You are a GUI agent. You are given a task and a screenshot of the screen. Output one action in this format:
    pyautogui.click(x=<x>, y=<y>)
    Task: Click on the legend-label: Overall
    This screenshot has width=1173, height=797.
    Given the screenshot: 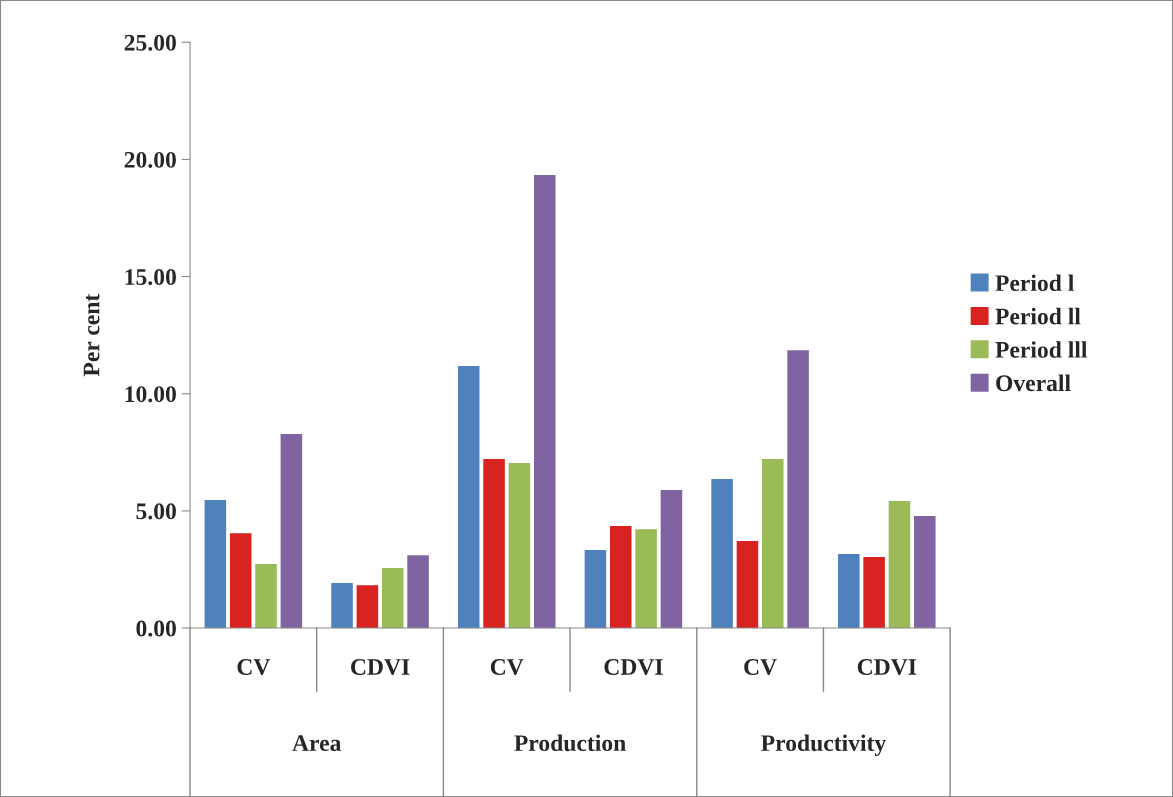 What is the action you would take?
    pyautogui.click(x=1033, y=383)
    